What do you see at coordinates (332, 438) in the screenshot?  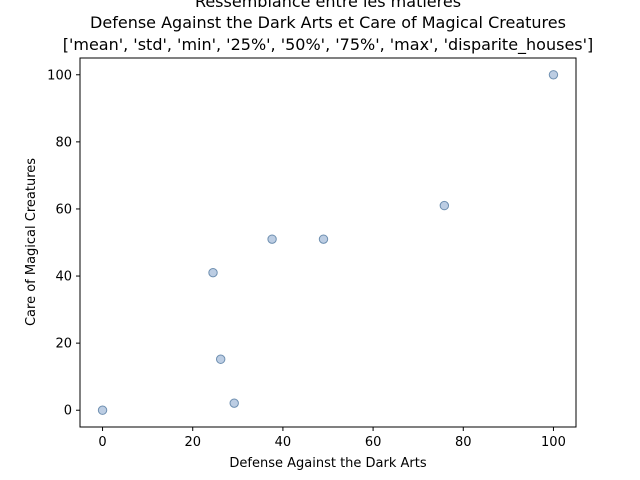 I see `x-axis-ticks: 0 20 40 60 80 100` at bounding box center [332, 438].